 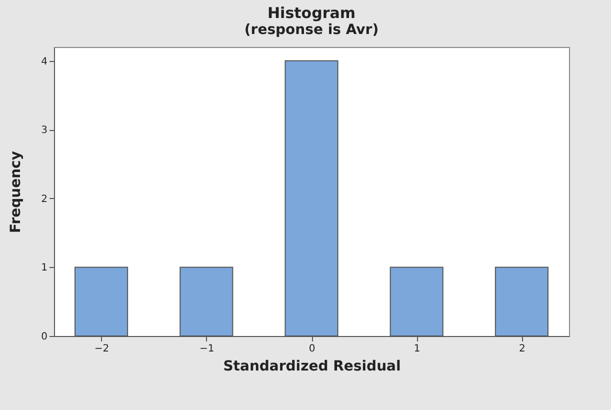 What do you see at coordinates (44, 199) in the screenshot?
I see `y-tick-label: 2` at bounding box center [44, 199].